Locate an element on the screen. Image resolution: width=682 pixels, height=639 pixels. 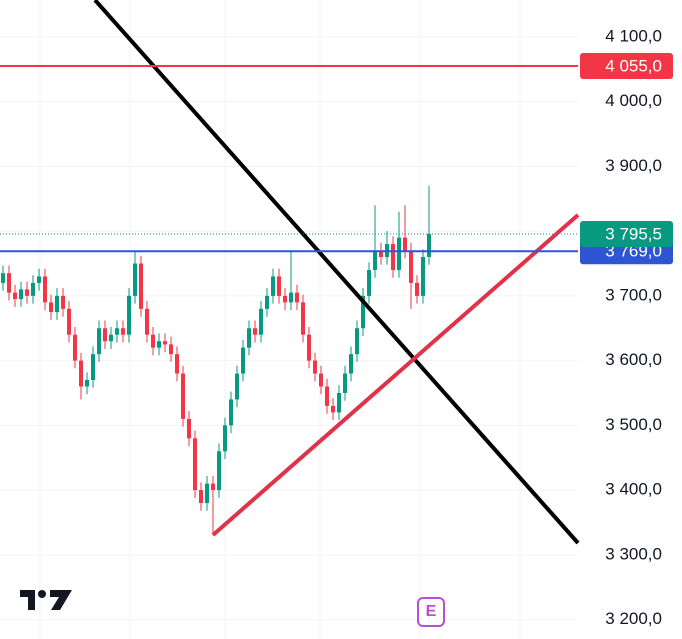
y-tick-label: 4 000,0 is located at coordinates (633, 100).